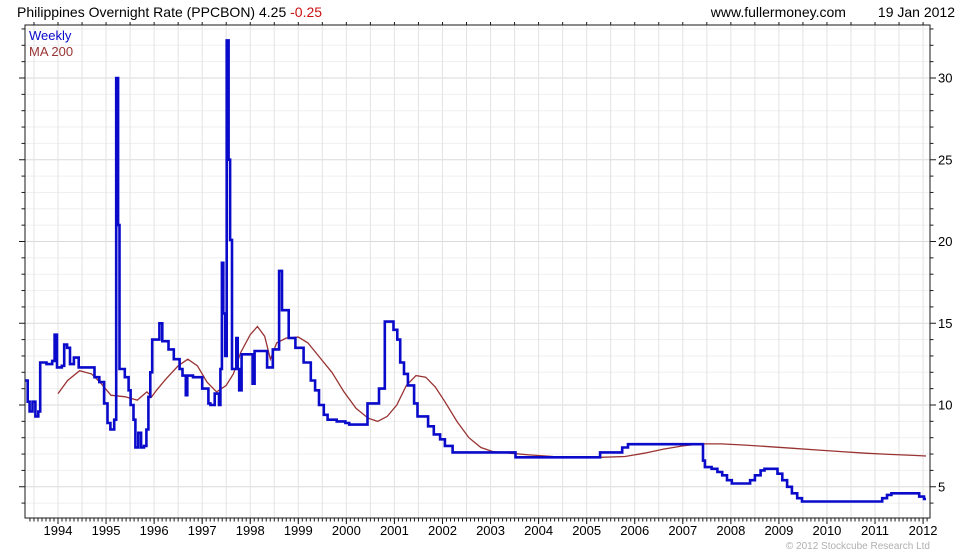 This screenshot has height=560, width=980. What do you see at coordinates (51, 51) in the screenshot?
I see `legend-ma200: MA 200` at bounding box center [51, 51].